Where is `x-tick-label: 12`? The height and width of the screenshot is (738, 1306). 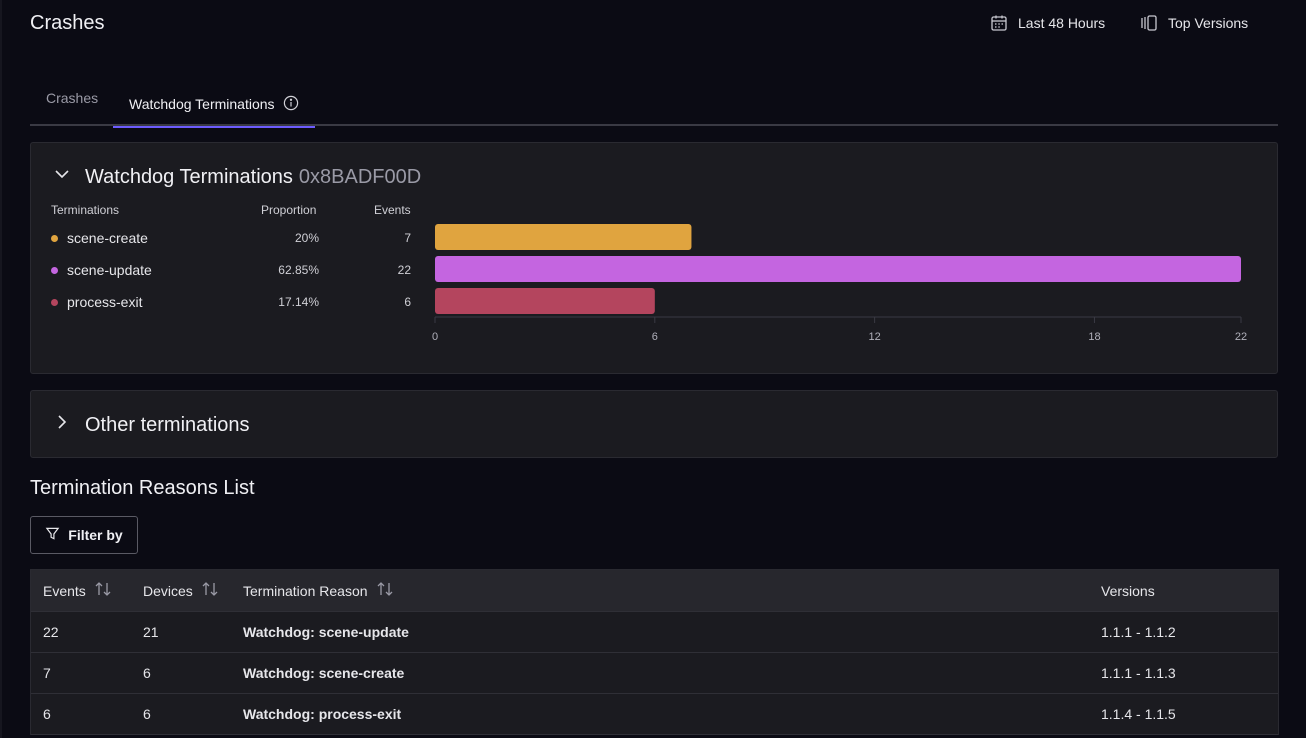 x-tick-label: 12 is located at coordinates (875, 337).